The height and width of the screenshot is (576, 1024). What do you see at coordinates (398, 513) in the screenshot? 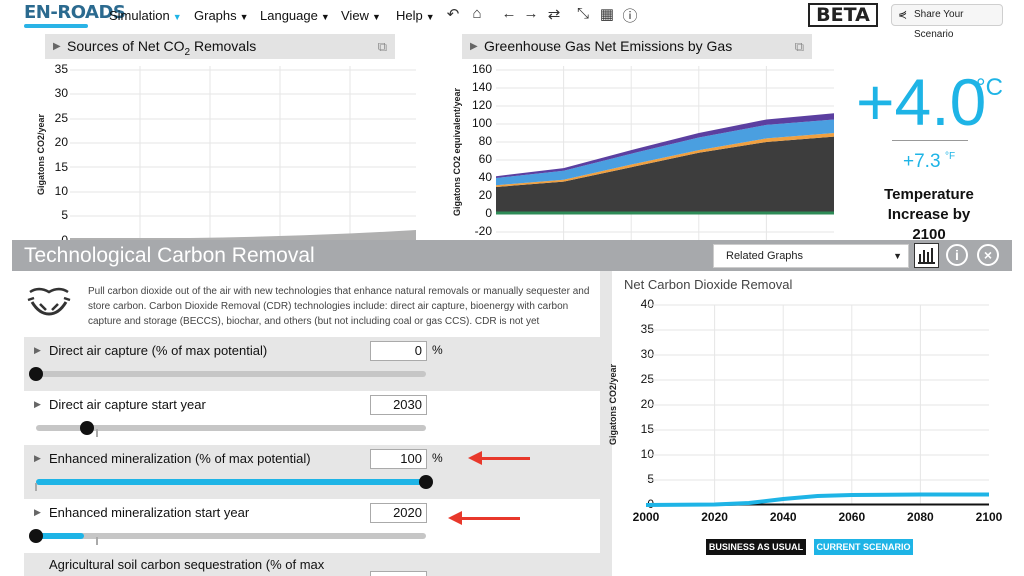
I see `slider-value-input: 2020` at bounding box center [398, 513].